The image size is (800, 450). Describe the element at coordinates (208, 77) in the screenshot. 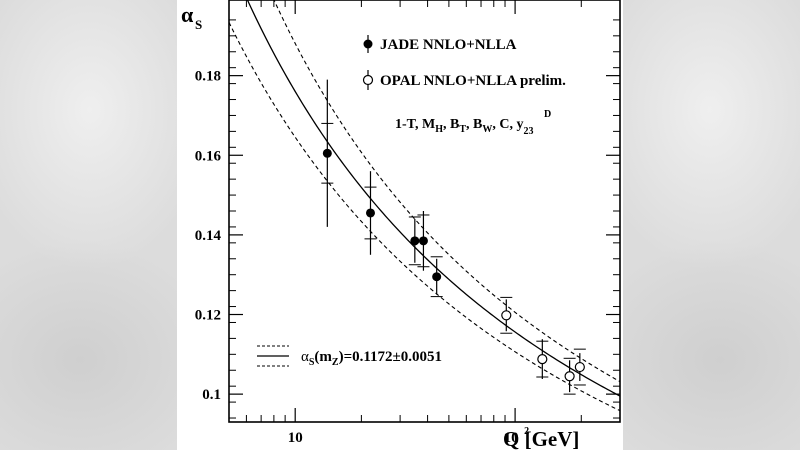

I see `y-tick-label: 0.18` at that location.